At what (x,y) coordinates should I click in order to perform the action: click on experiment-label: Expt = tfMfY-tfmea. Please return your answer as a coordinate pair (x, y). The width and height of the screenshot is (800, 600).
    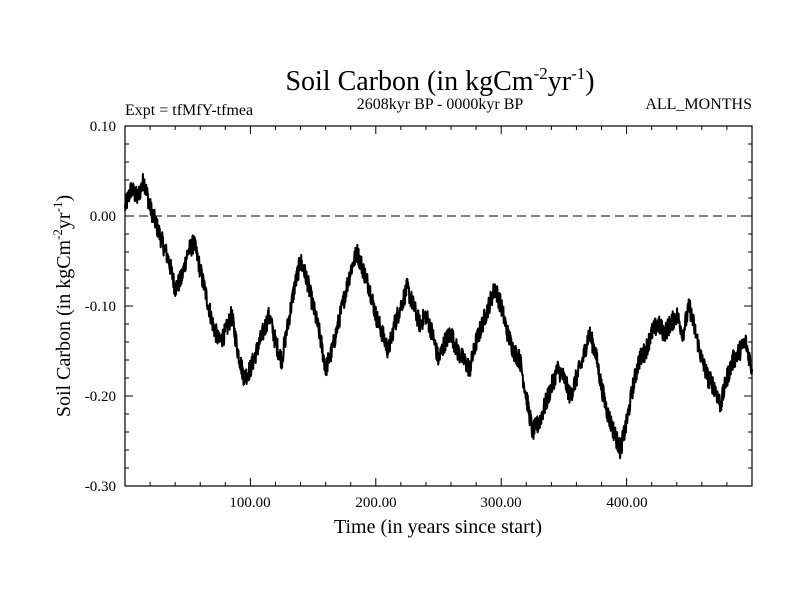
    Looking at the image, I should click on (189, 110).